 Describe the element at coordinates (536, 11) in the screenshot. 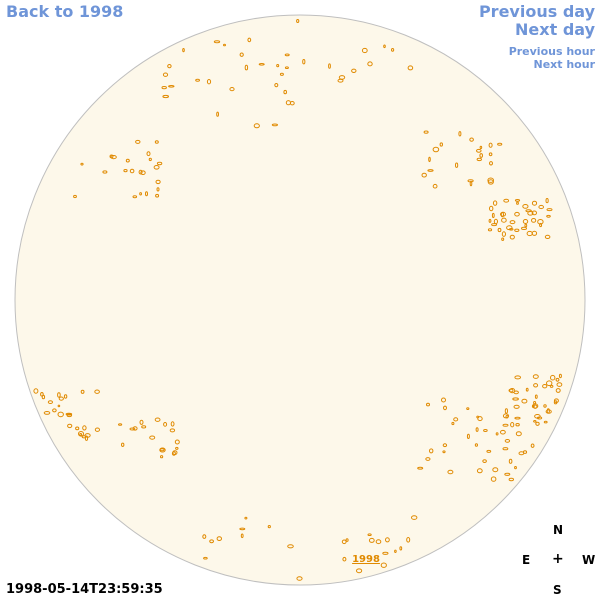

I see `previous-day-link: Previous day` at that location.